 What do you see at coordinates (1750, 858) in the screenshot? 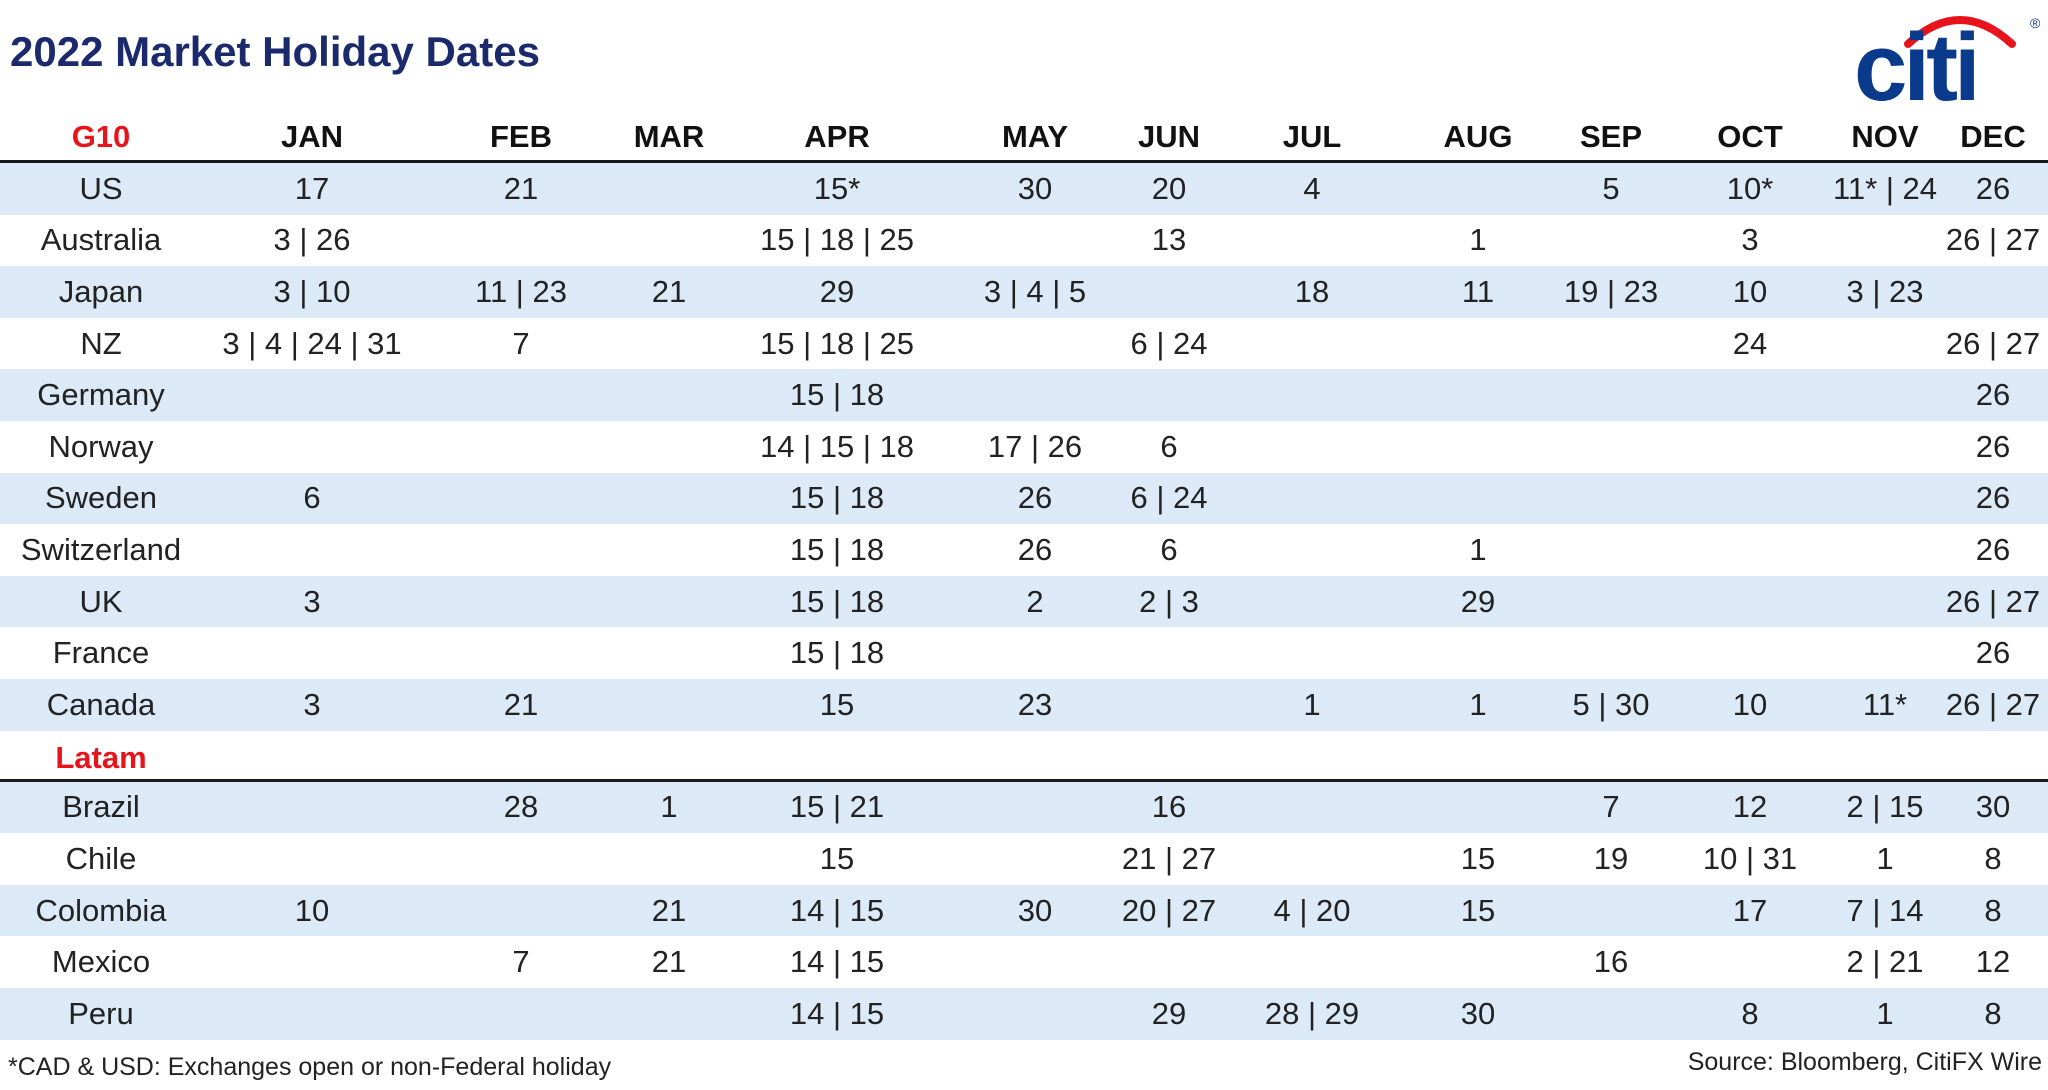
I see `date-cell-oct: 10 | 31` at bounding box center [1750, 858].